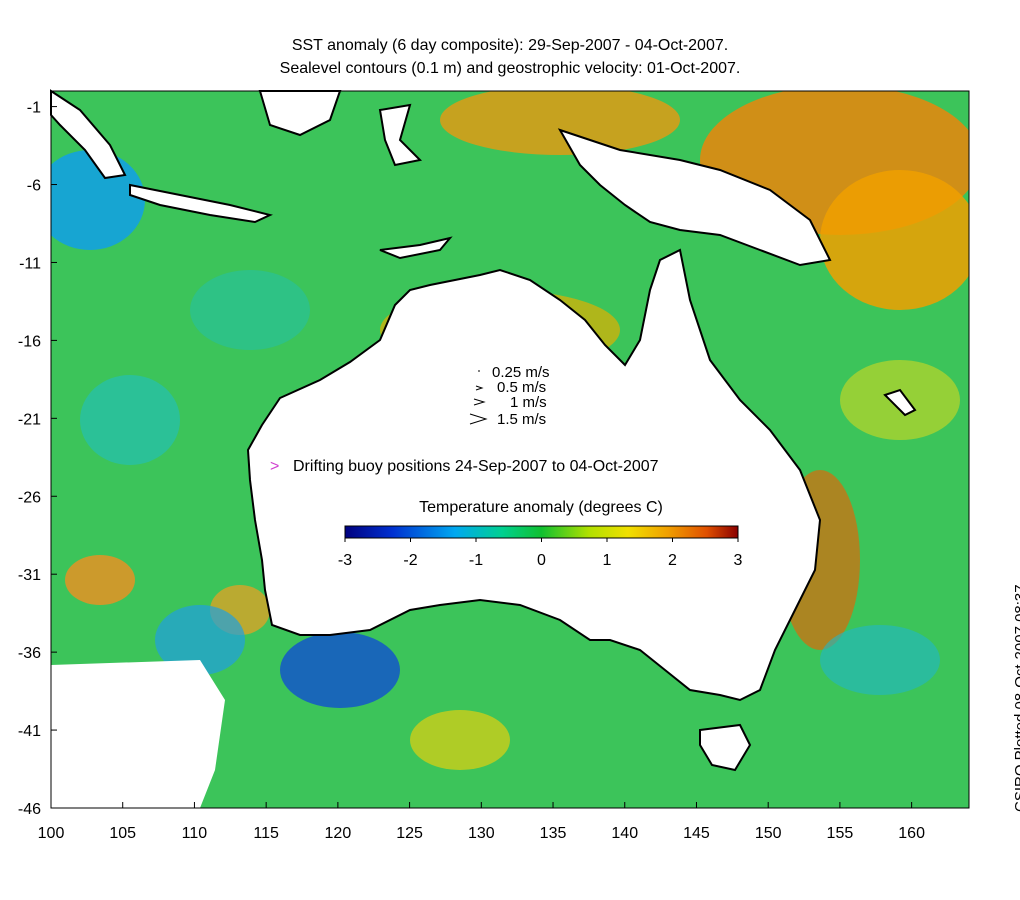 The width and height of the screenshot is (1020, 900). What do you see at coordinates (768, 833) in the screenshot?
I see `x-tick-label: 150` at bounding box center [768, 833].